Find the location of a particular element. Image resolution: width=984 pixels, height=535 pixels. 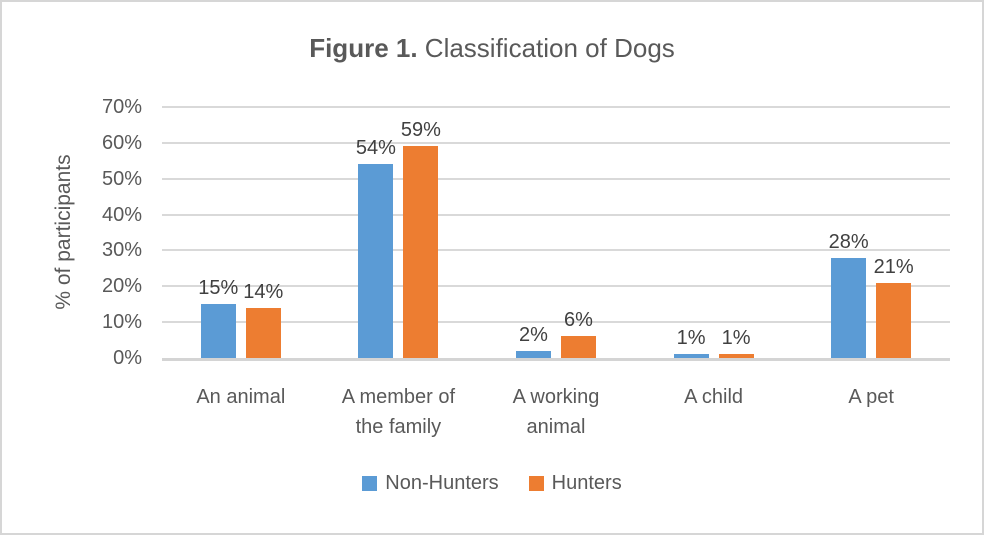

y-tick-label: 60% is located at coordinates (121, 142).